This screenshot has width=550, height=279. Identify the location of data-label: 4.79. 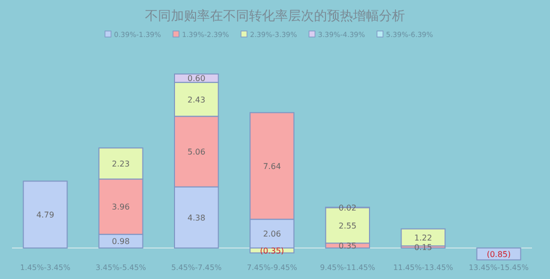
(45, 215).